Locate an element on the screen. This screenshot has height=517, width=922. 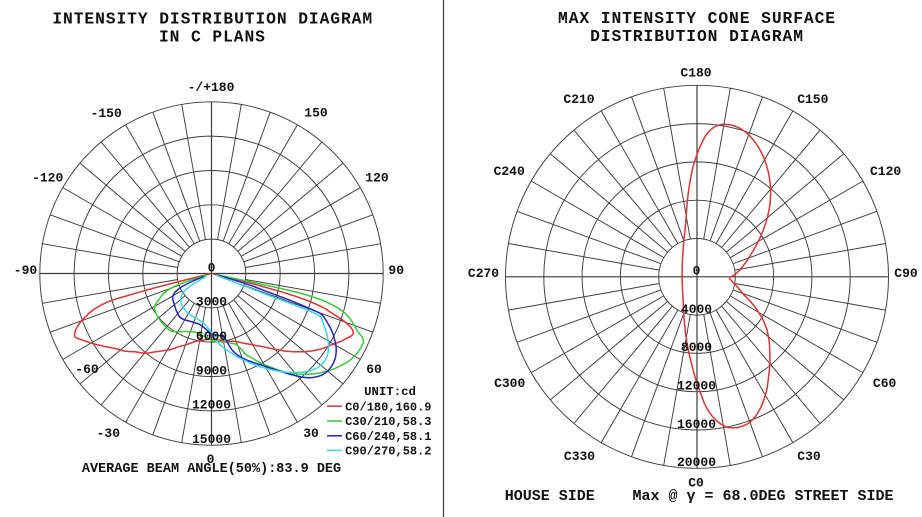
svg-text: 30 is located at coordinates (311, 433).